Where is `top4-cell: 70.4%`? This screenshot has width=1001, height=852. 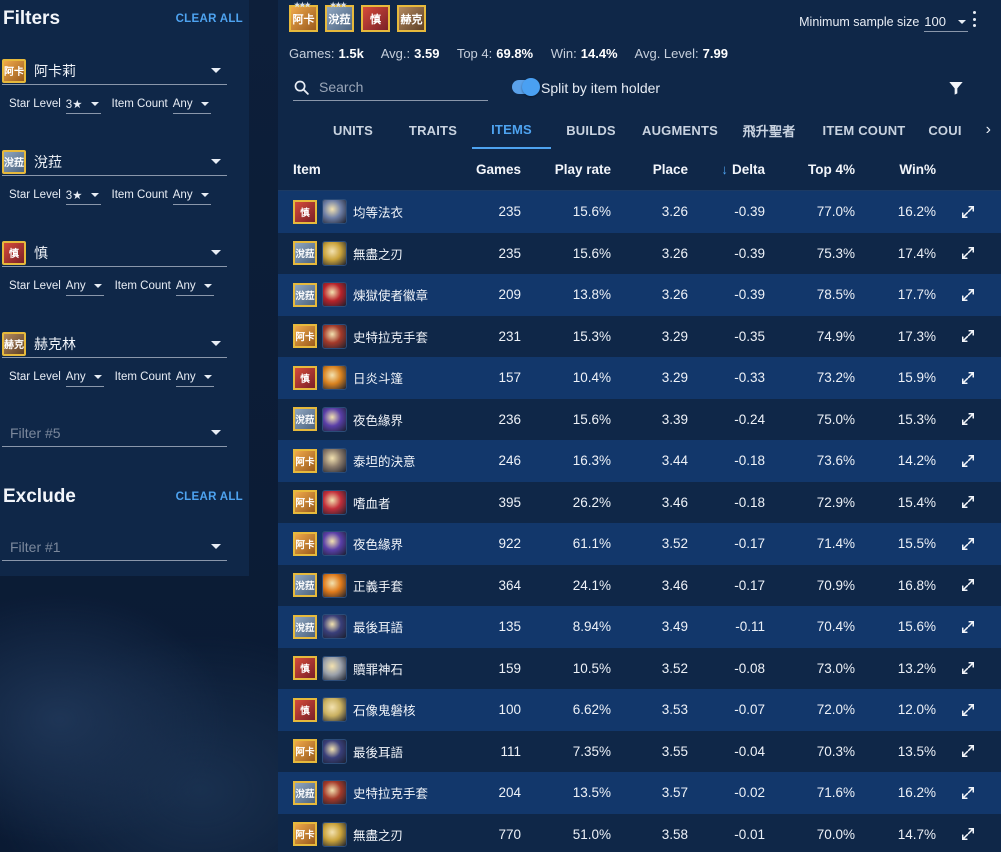 top4-cell: 70.4% is located at coordinates (835, 627).